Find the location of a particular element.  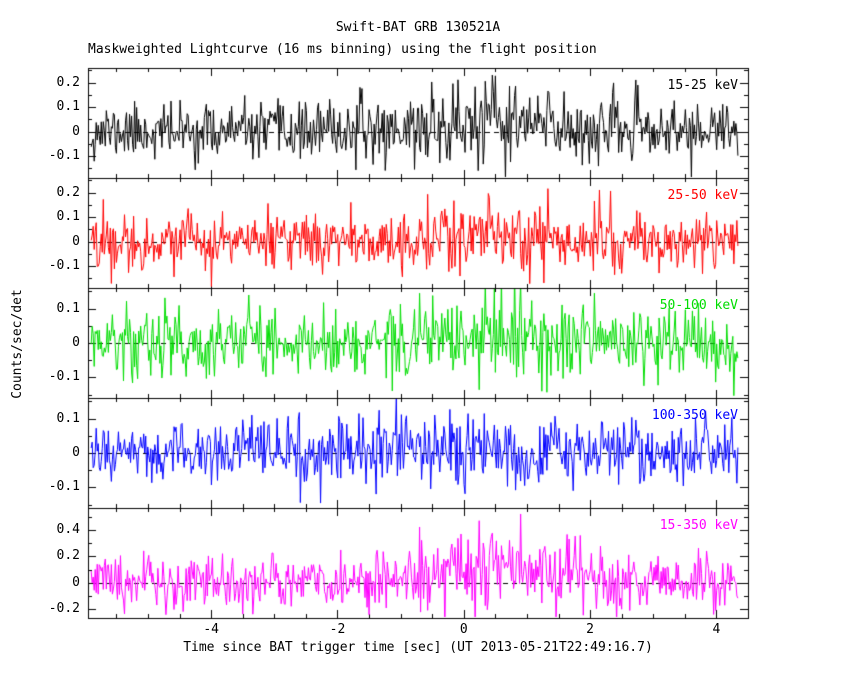

y-tick-label: 0.4 is located at coordinates (68, 530).